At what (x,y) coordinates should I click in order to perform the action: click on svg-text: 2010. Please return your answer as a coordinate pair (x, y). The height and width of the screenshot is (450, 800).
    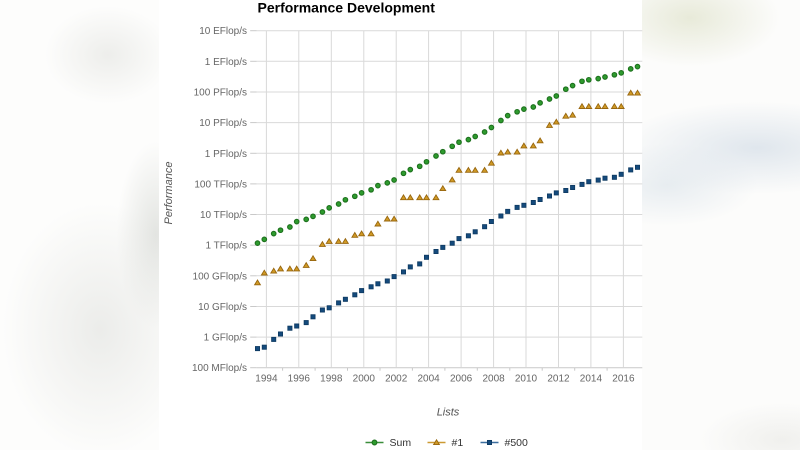
    Looking at the image, I should click on (526, 379).